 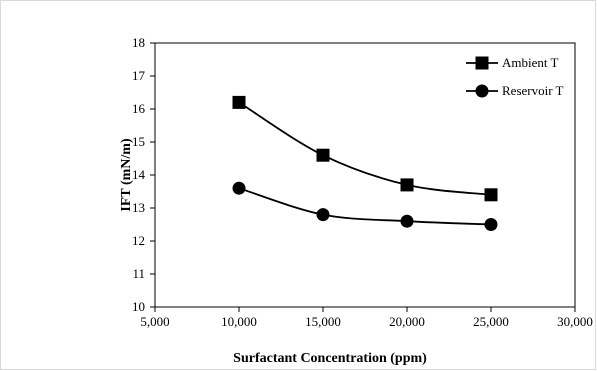 I want to click on y-tick-label: 18, so click(x=138, y=42).